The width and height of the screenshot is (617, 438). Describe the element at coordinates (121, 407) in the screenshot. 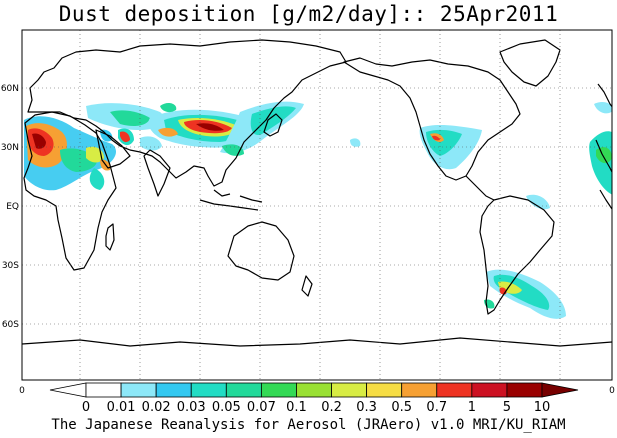

I see `colorbar-tick-label: 0.01` at that location.